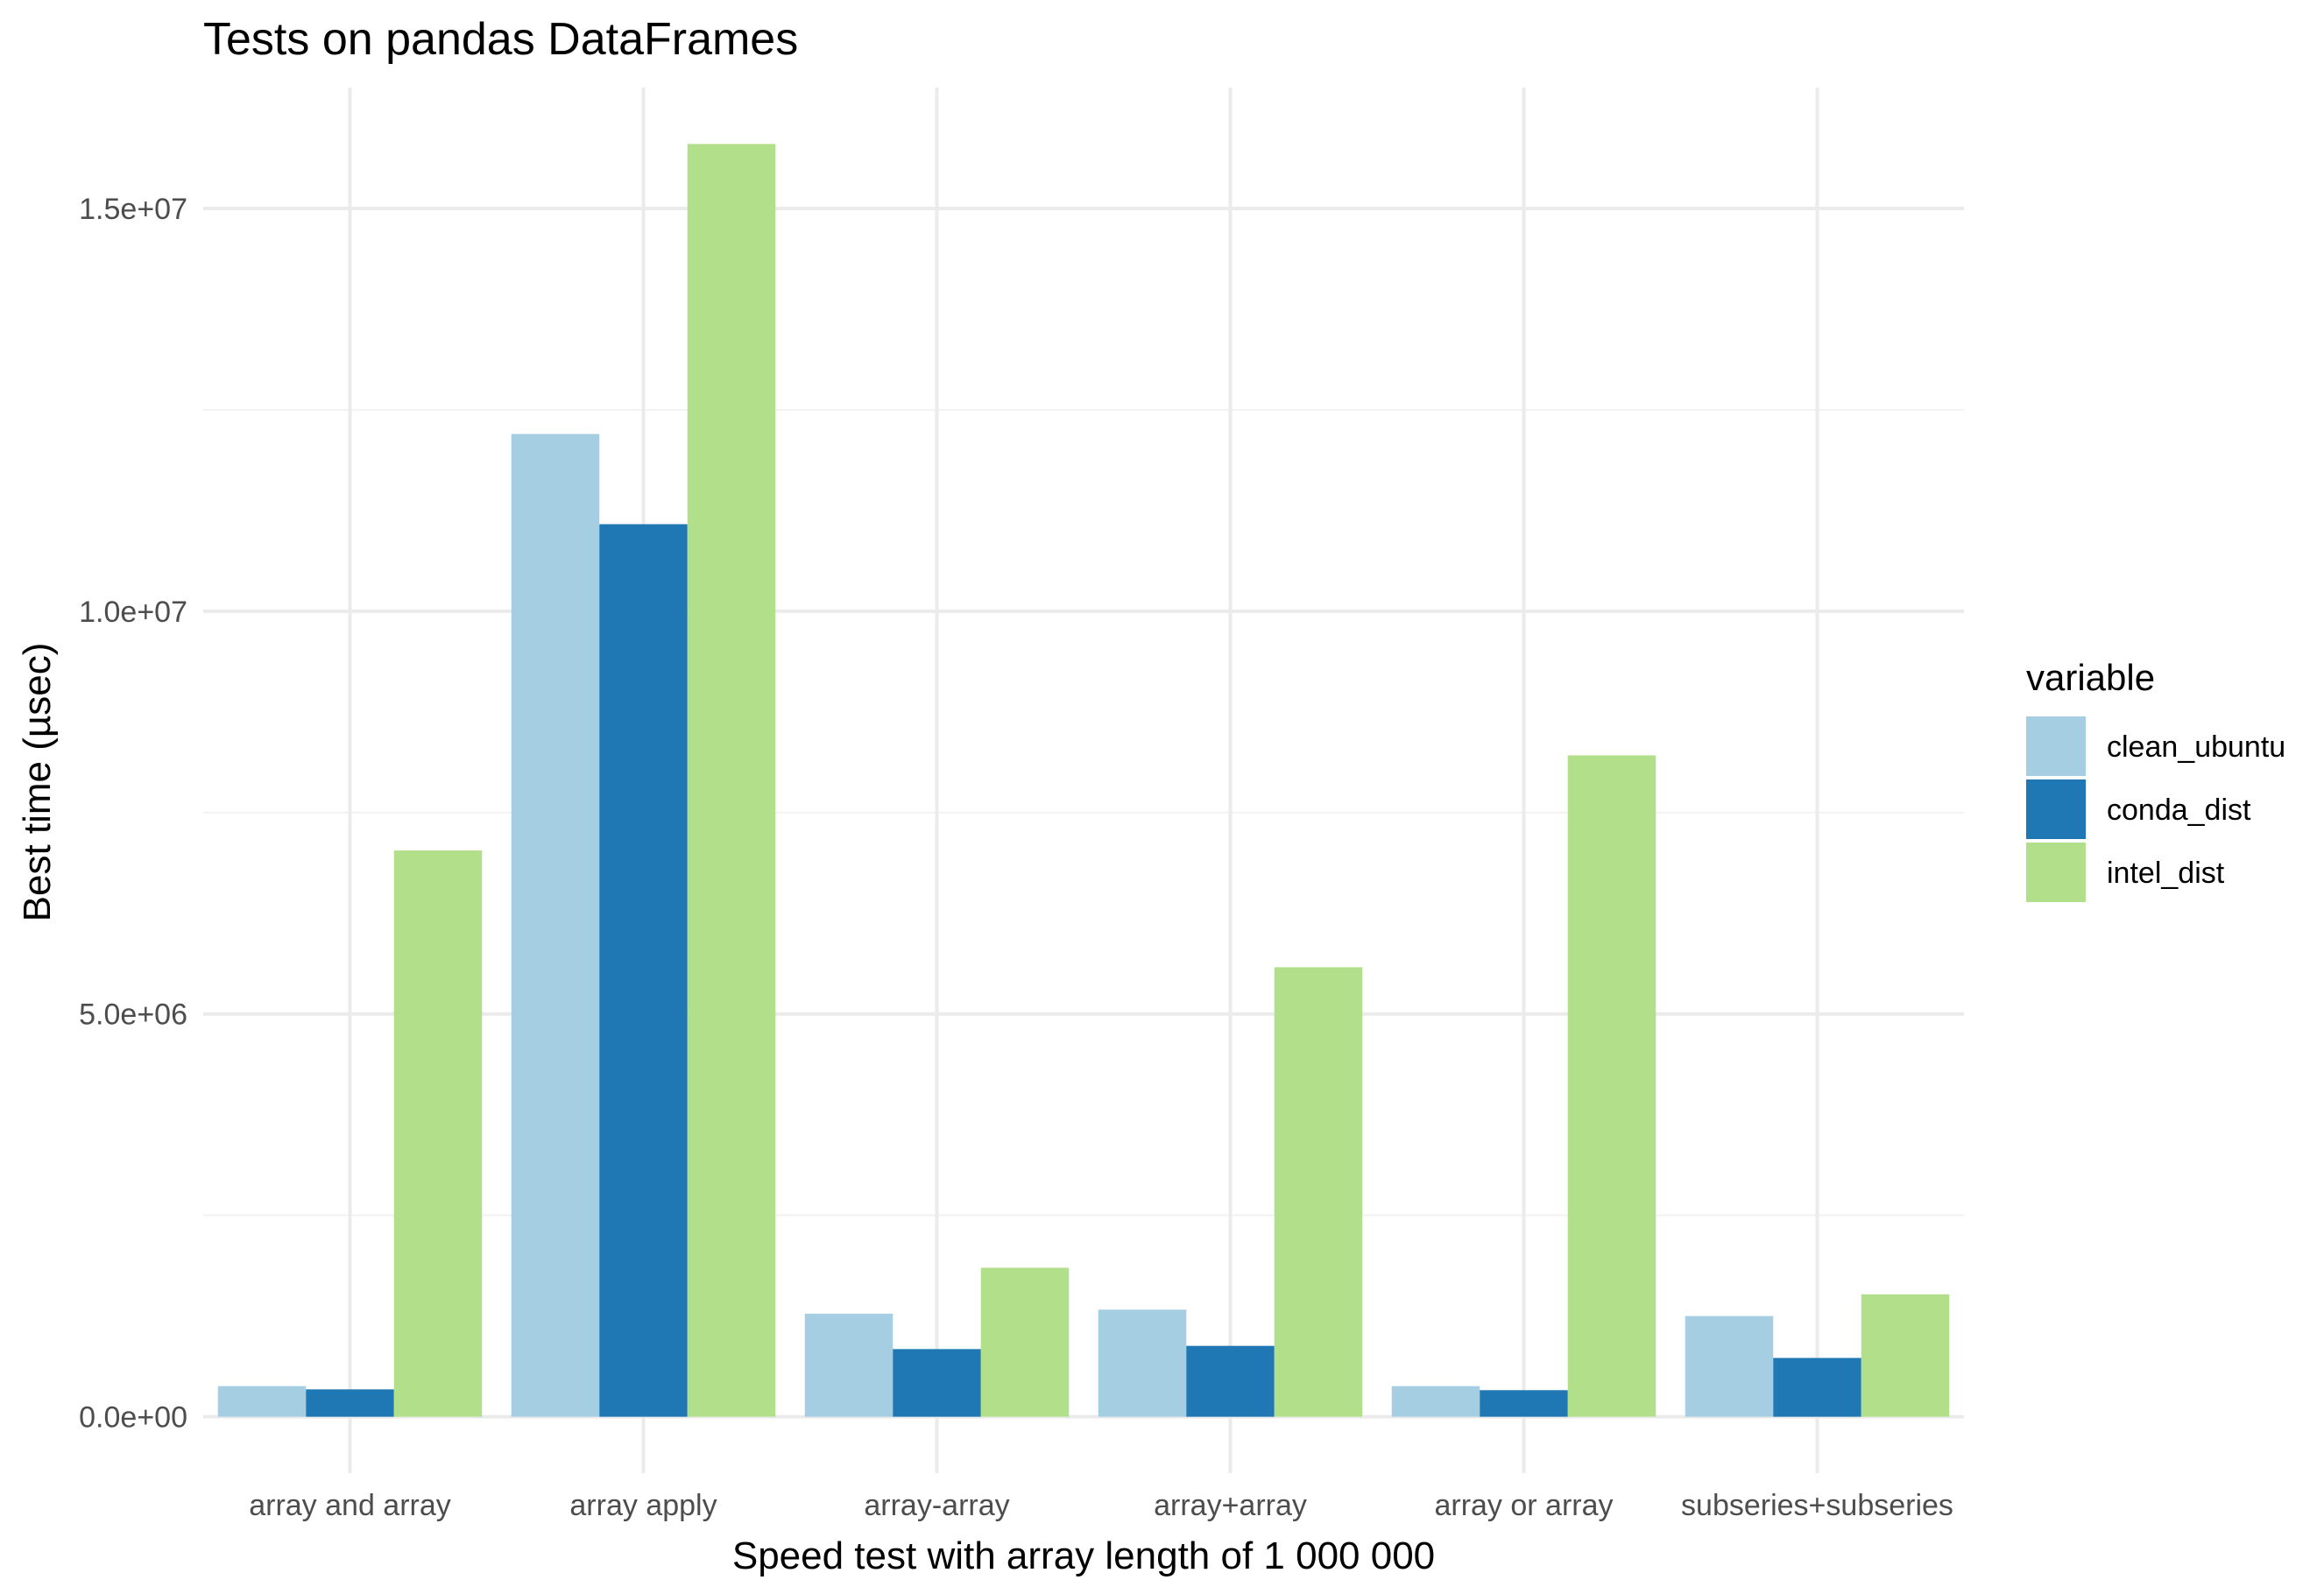 This screenshot has height=1587, width=2324. Describe the element at coordinates (643, 1505) in the screenshot. I see `x-tick-label: array apply` at that location.